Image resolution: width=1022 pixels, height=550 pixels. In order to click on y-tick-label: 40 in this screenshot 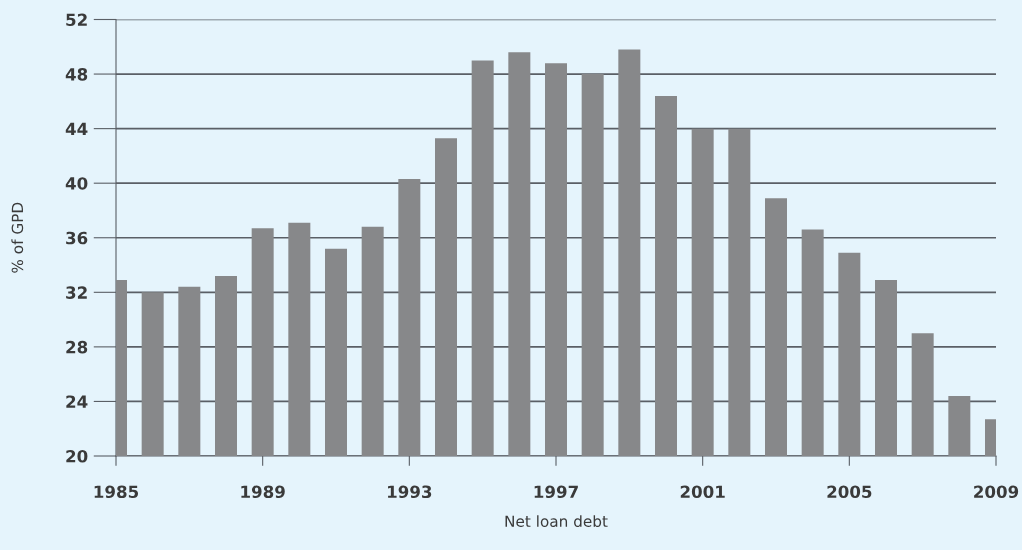, I will do `click(76, 183)`.